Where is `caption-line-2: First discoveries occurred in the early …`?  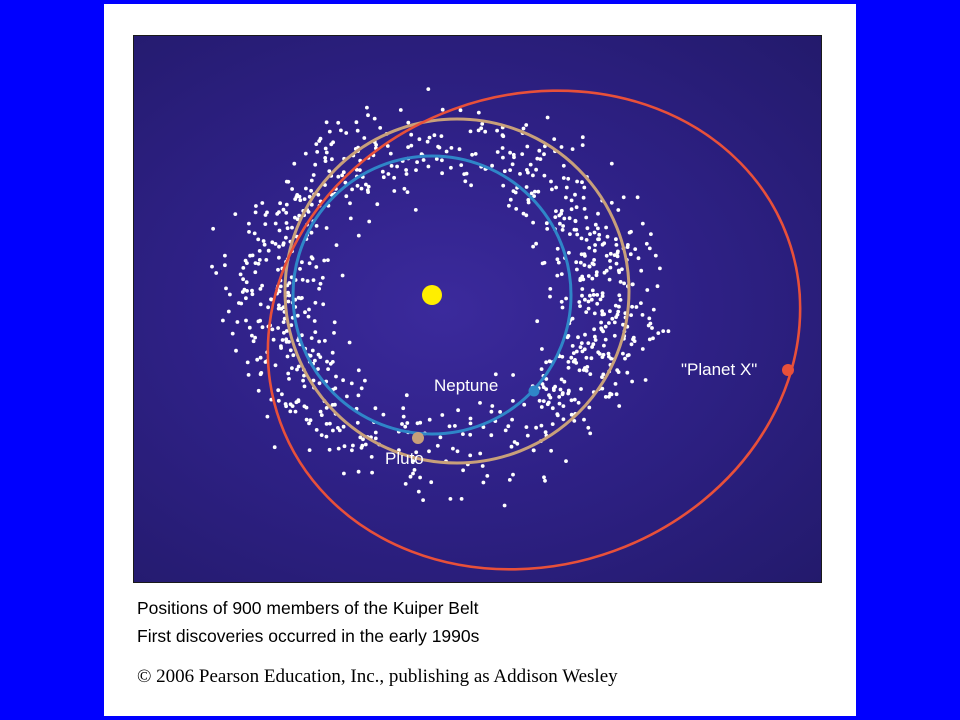
caption-line-2: First discoveries occurred in the early … is located at coordinates (308, 636).